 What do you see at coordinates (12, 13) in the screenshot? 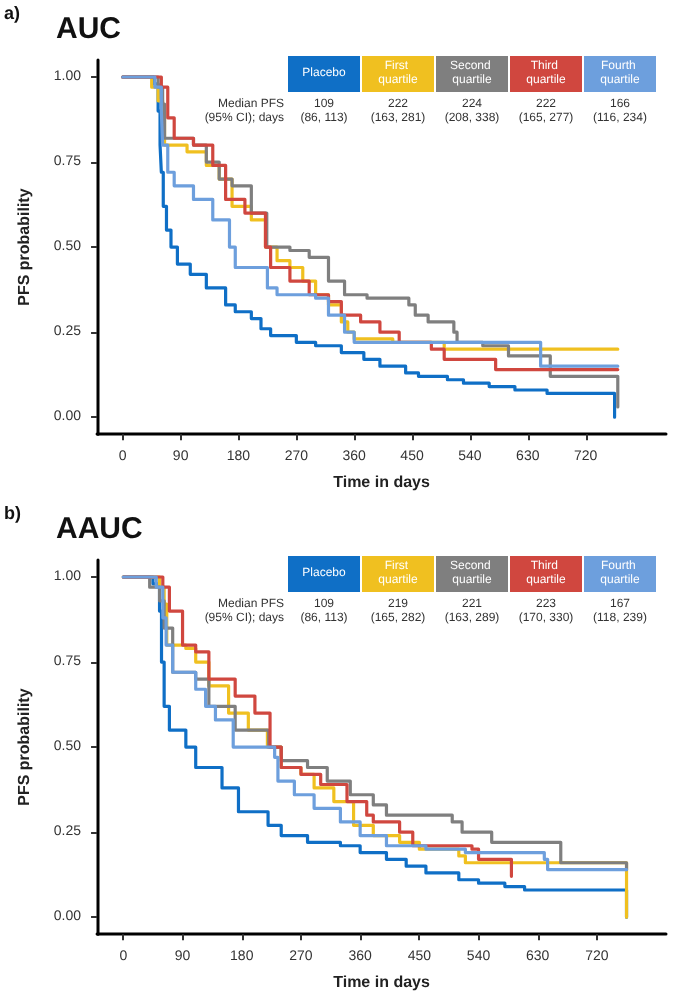
I see `text: a)` at bounding box center [12, 13].